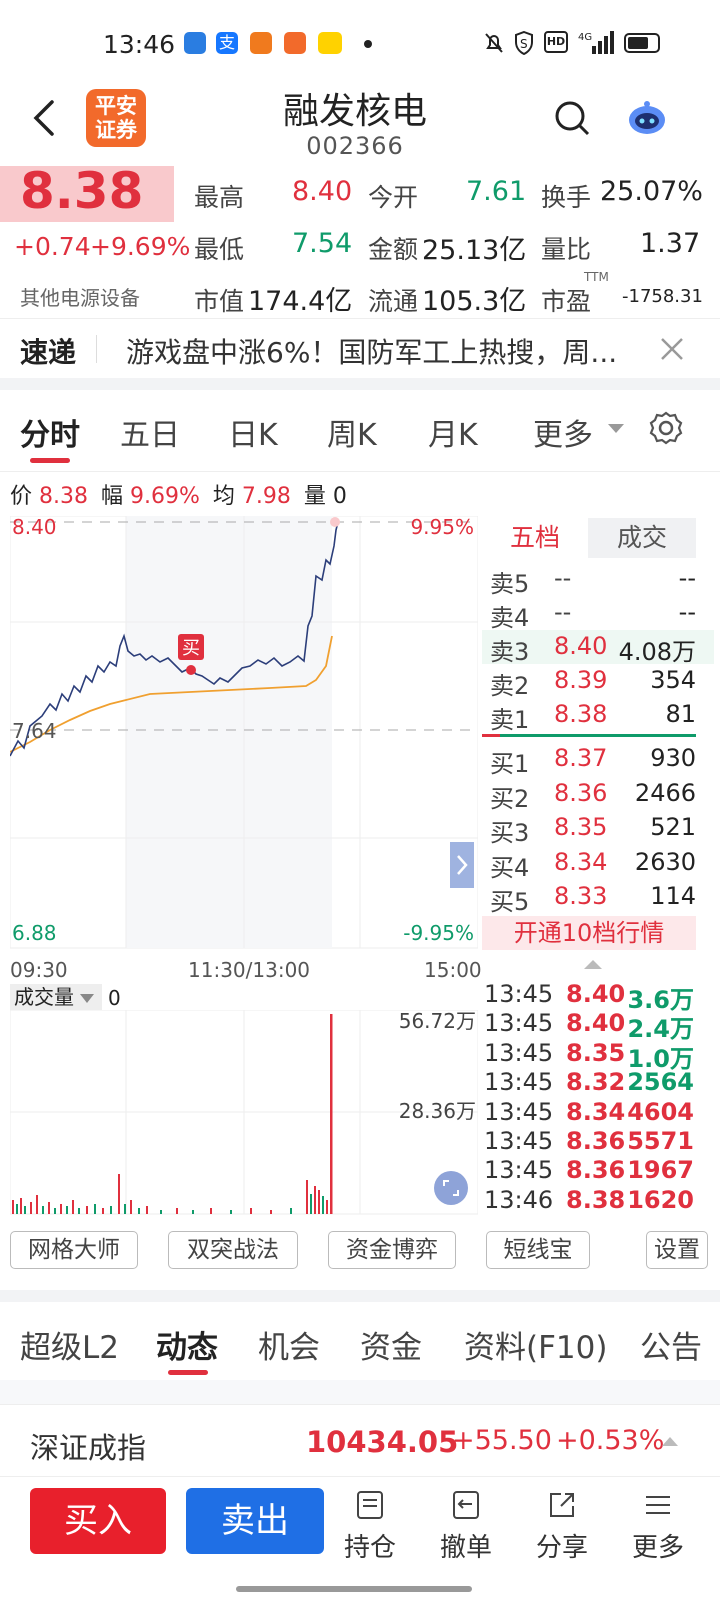 Image resolution: width=720 pixels, height=1600 pixels. I want to click on tab-weekly-k: 周K, so click(352, 435).